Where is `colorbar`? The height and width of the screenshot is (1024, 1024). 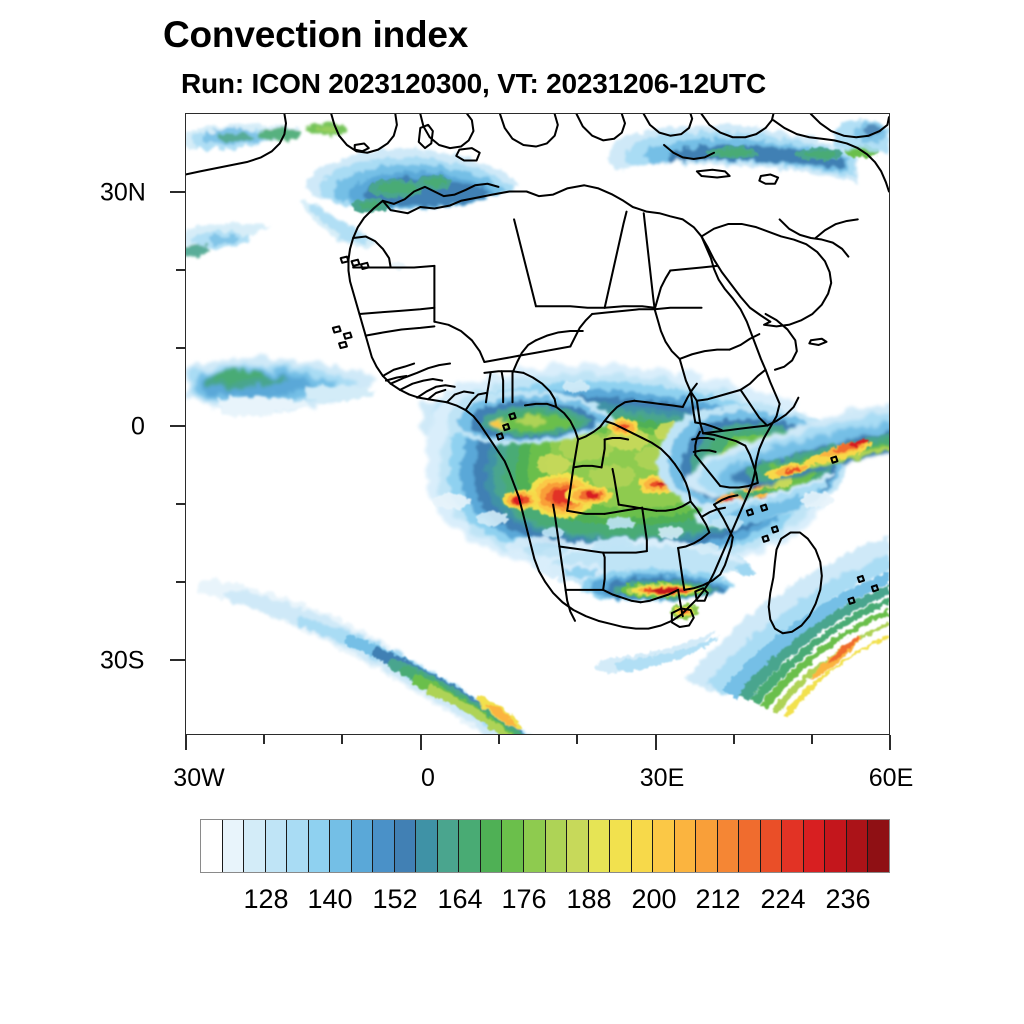
colorbar is located at coordinates (545, 846).